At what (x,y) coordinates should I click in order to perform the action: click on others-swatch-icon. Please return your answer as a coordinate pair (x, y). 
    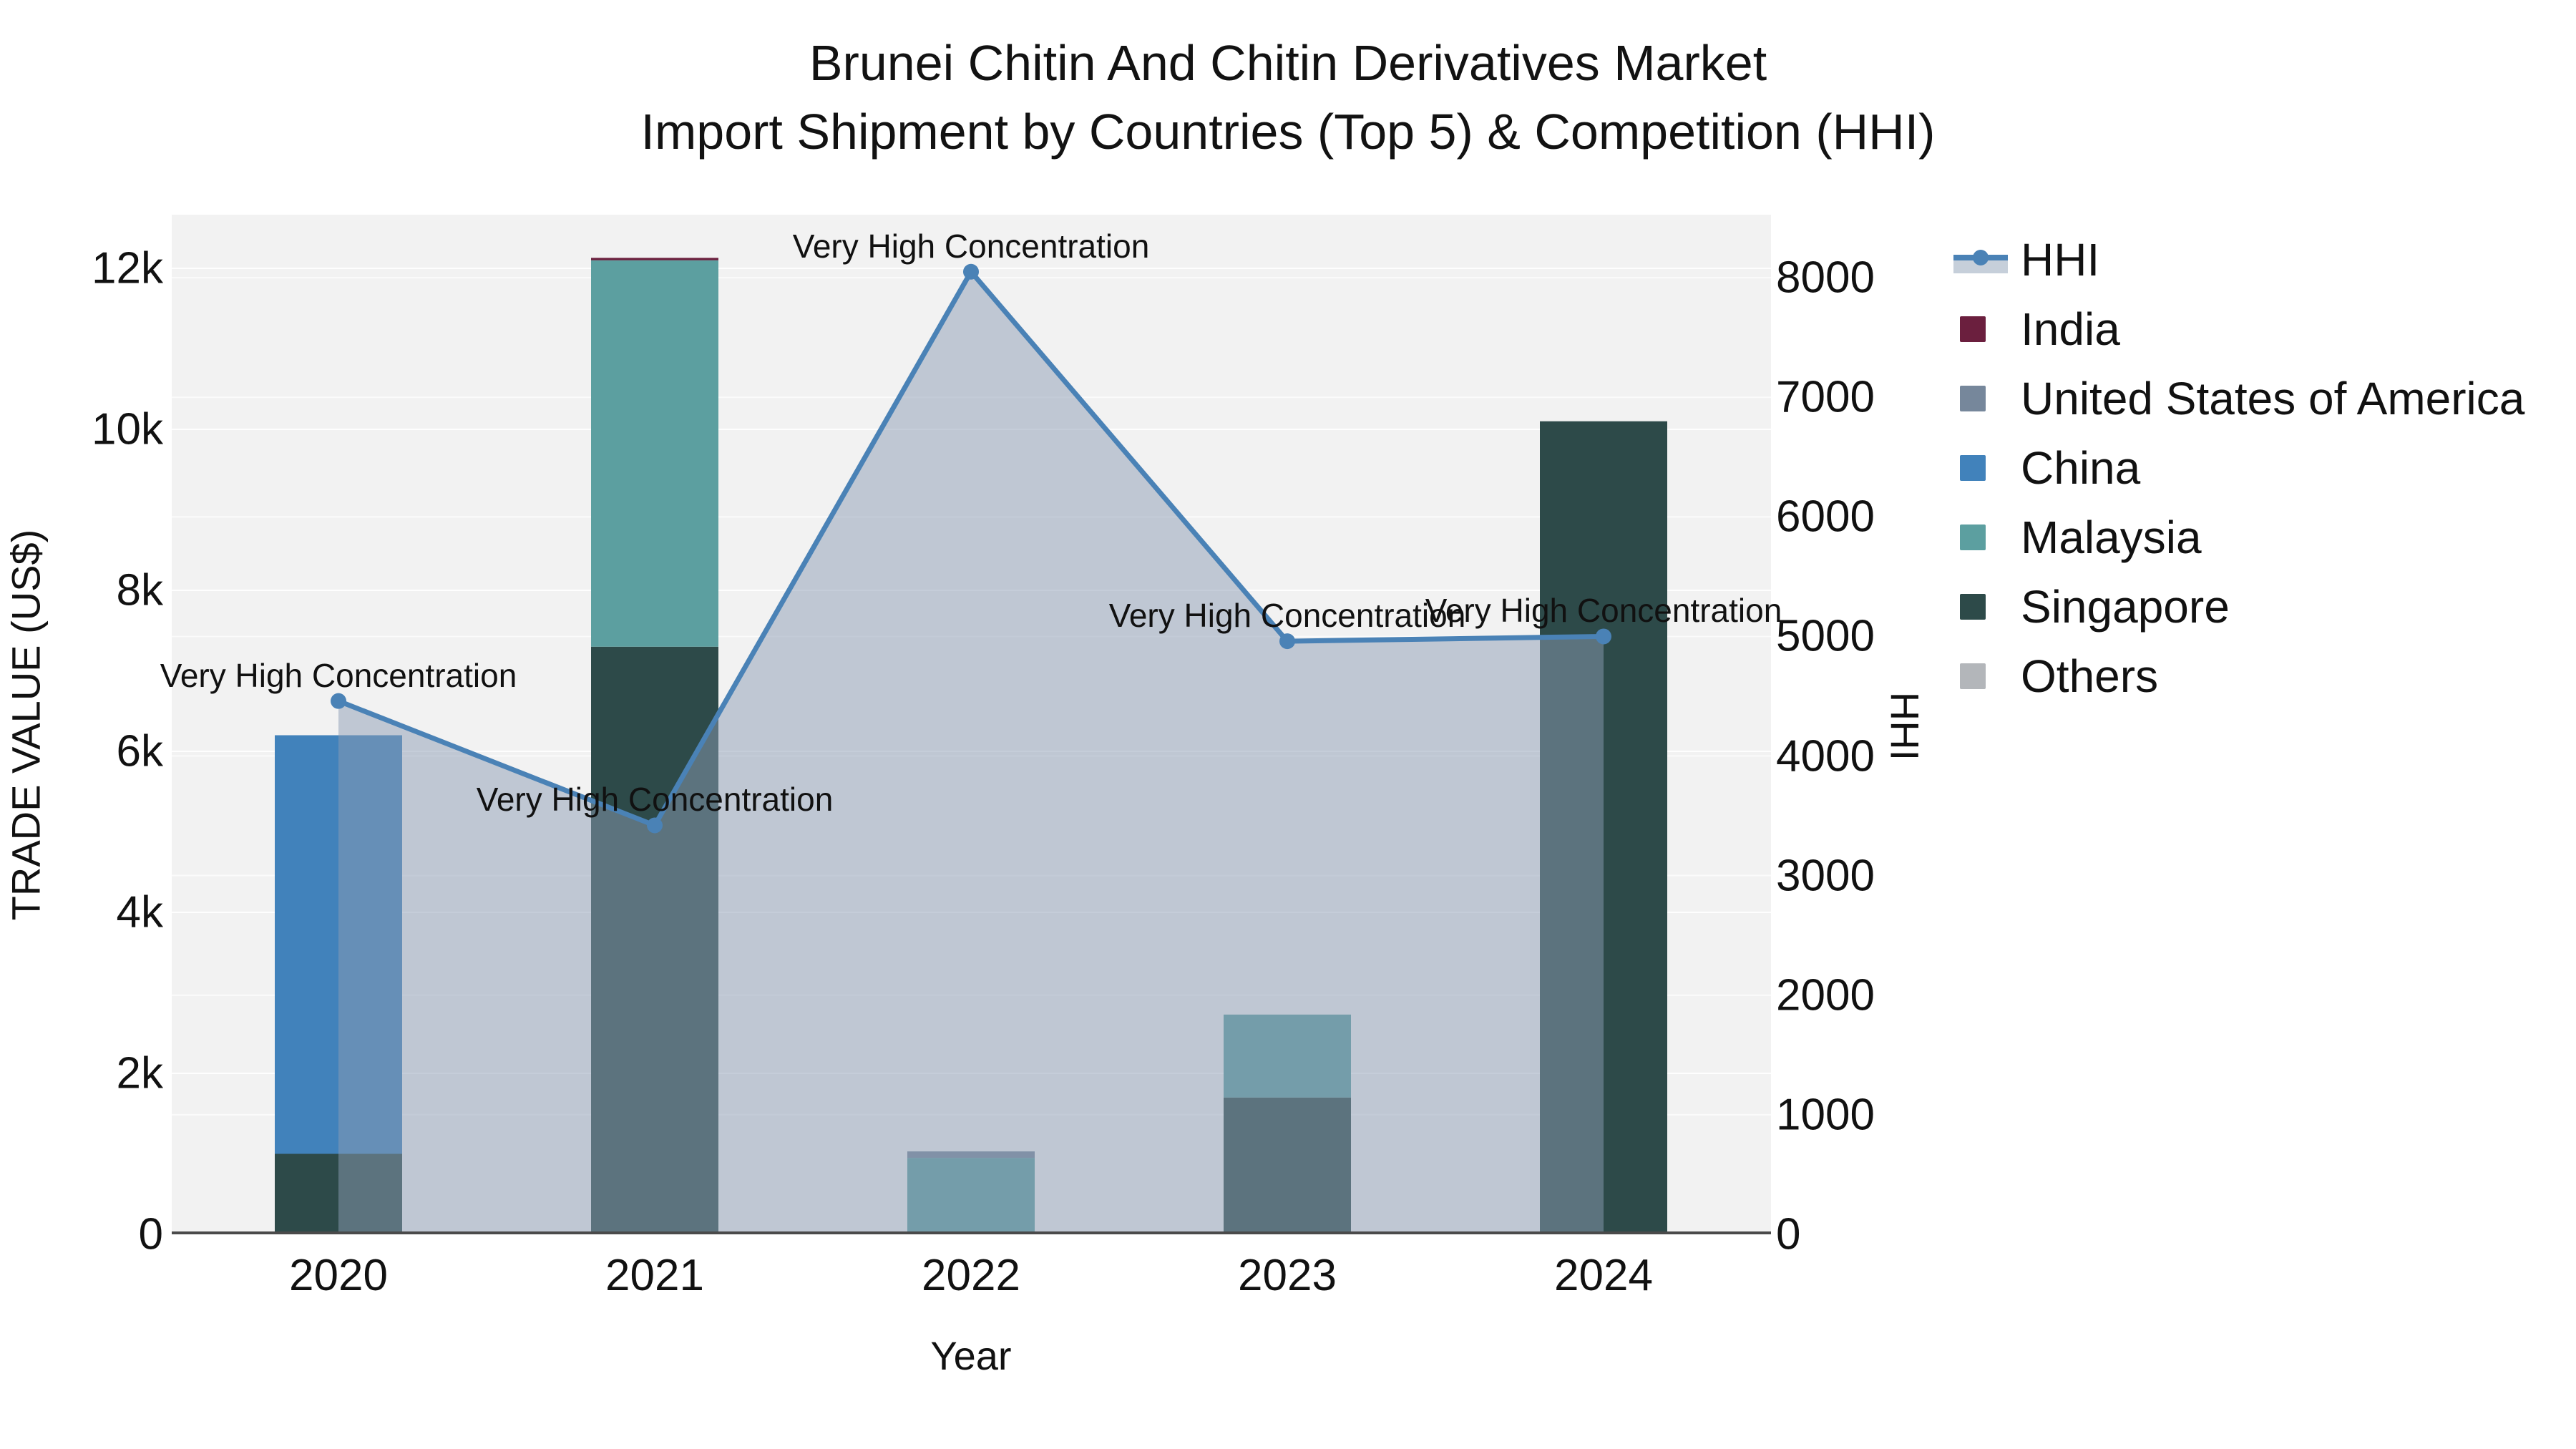
    Looking at the image, I should click on (1980, 676).